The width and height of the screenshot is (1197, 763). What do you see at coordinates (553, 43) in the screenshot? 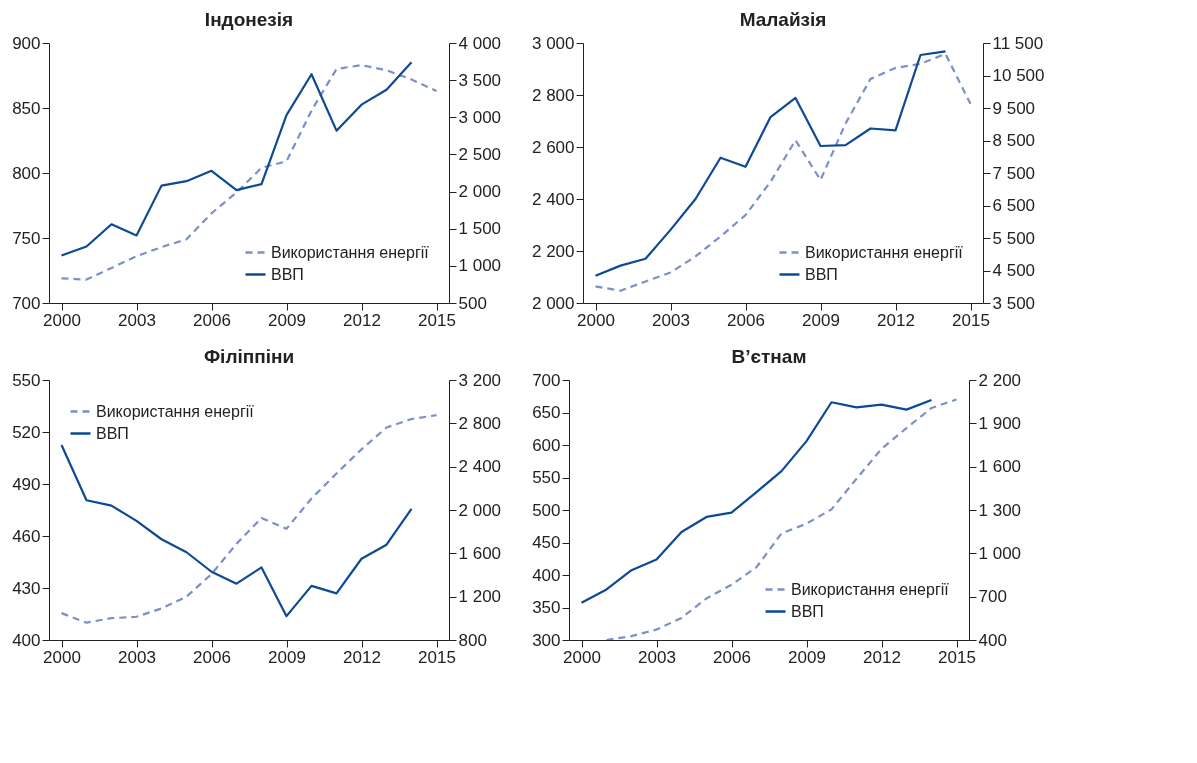
I see `y-tick-label: 3 000` at bounding box center [553, 43].